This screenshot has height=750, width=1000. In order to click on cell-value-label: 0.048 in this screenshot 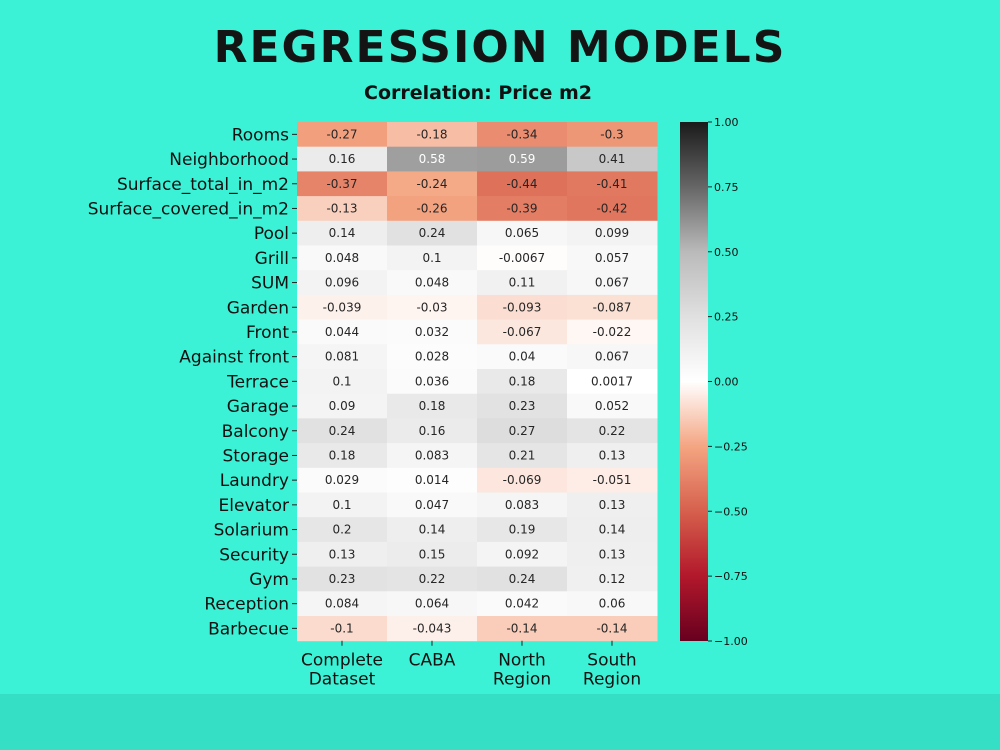, I will do `click(432, 283)`.